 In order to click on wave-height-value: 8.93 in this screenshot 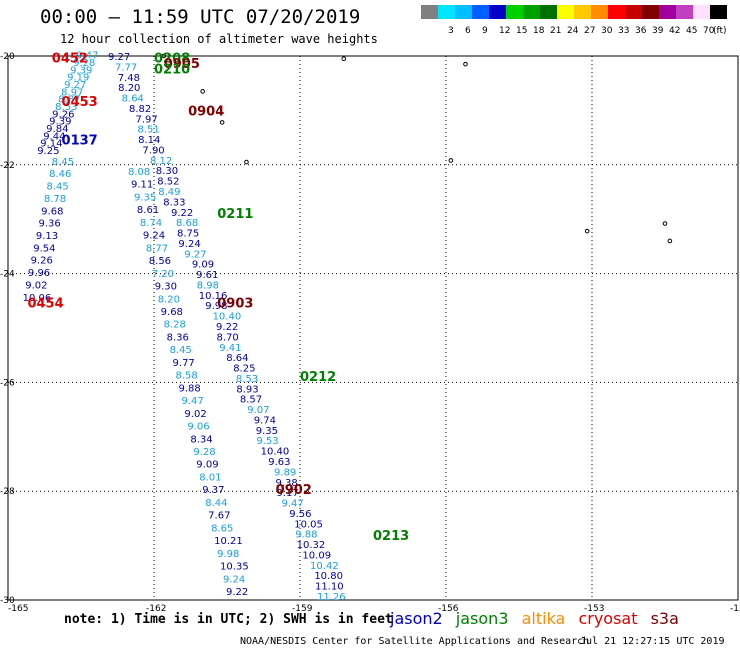, I will do `click(247, 389)`.